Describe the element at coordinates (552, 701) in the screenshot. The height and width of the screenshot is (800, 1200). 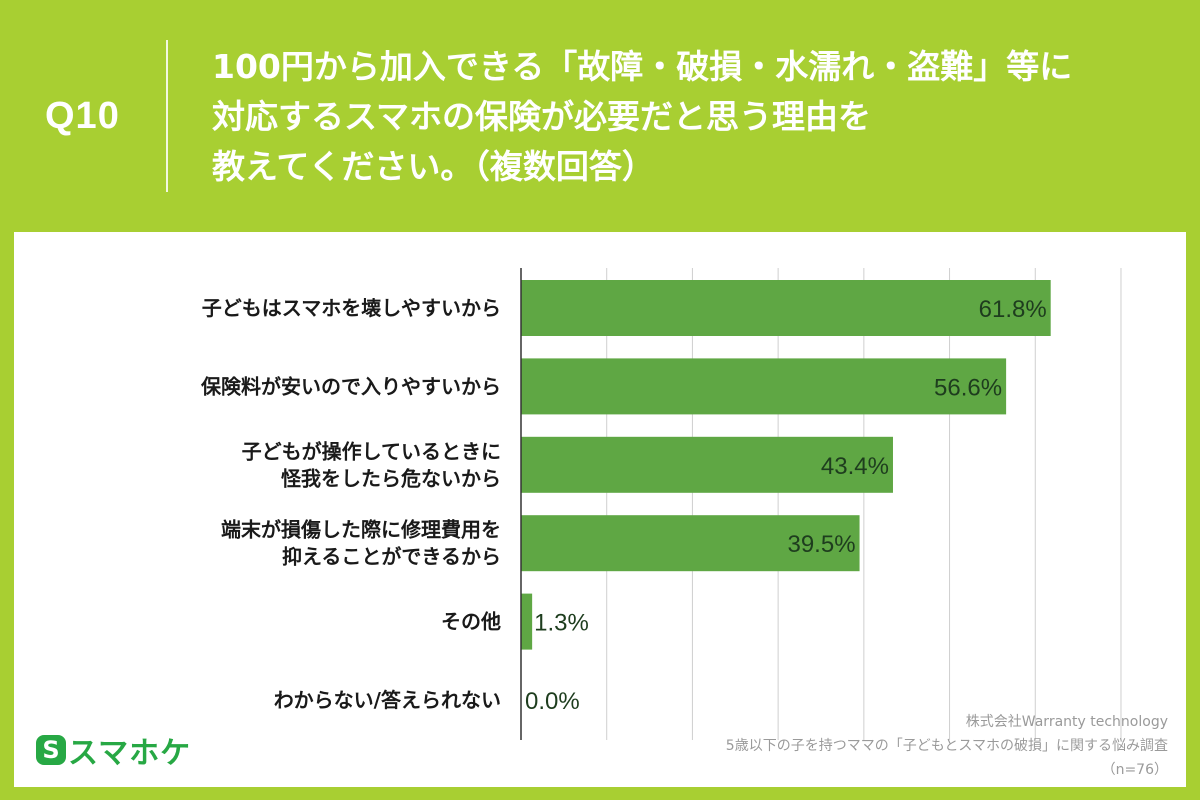
I see `value-label-5: 0.0%` at that location.